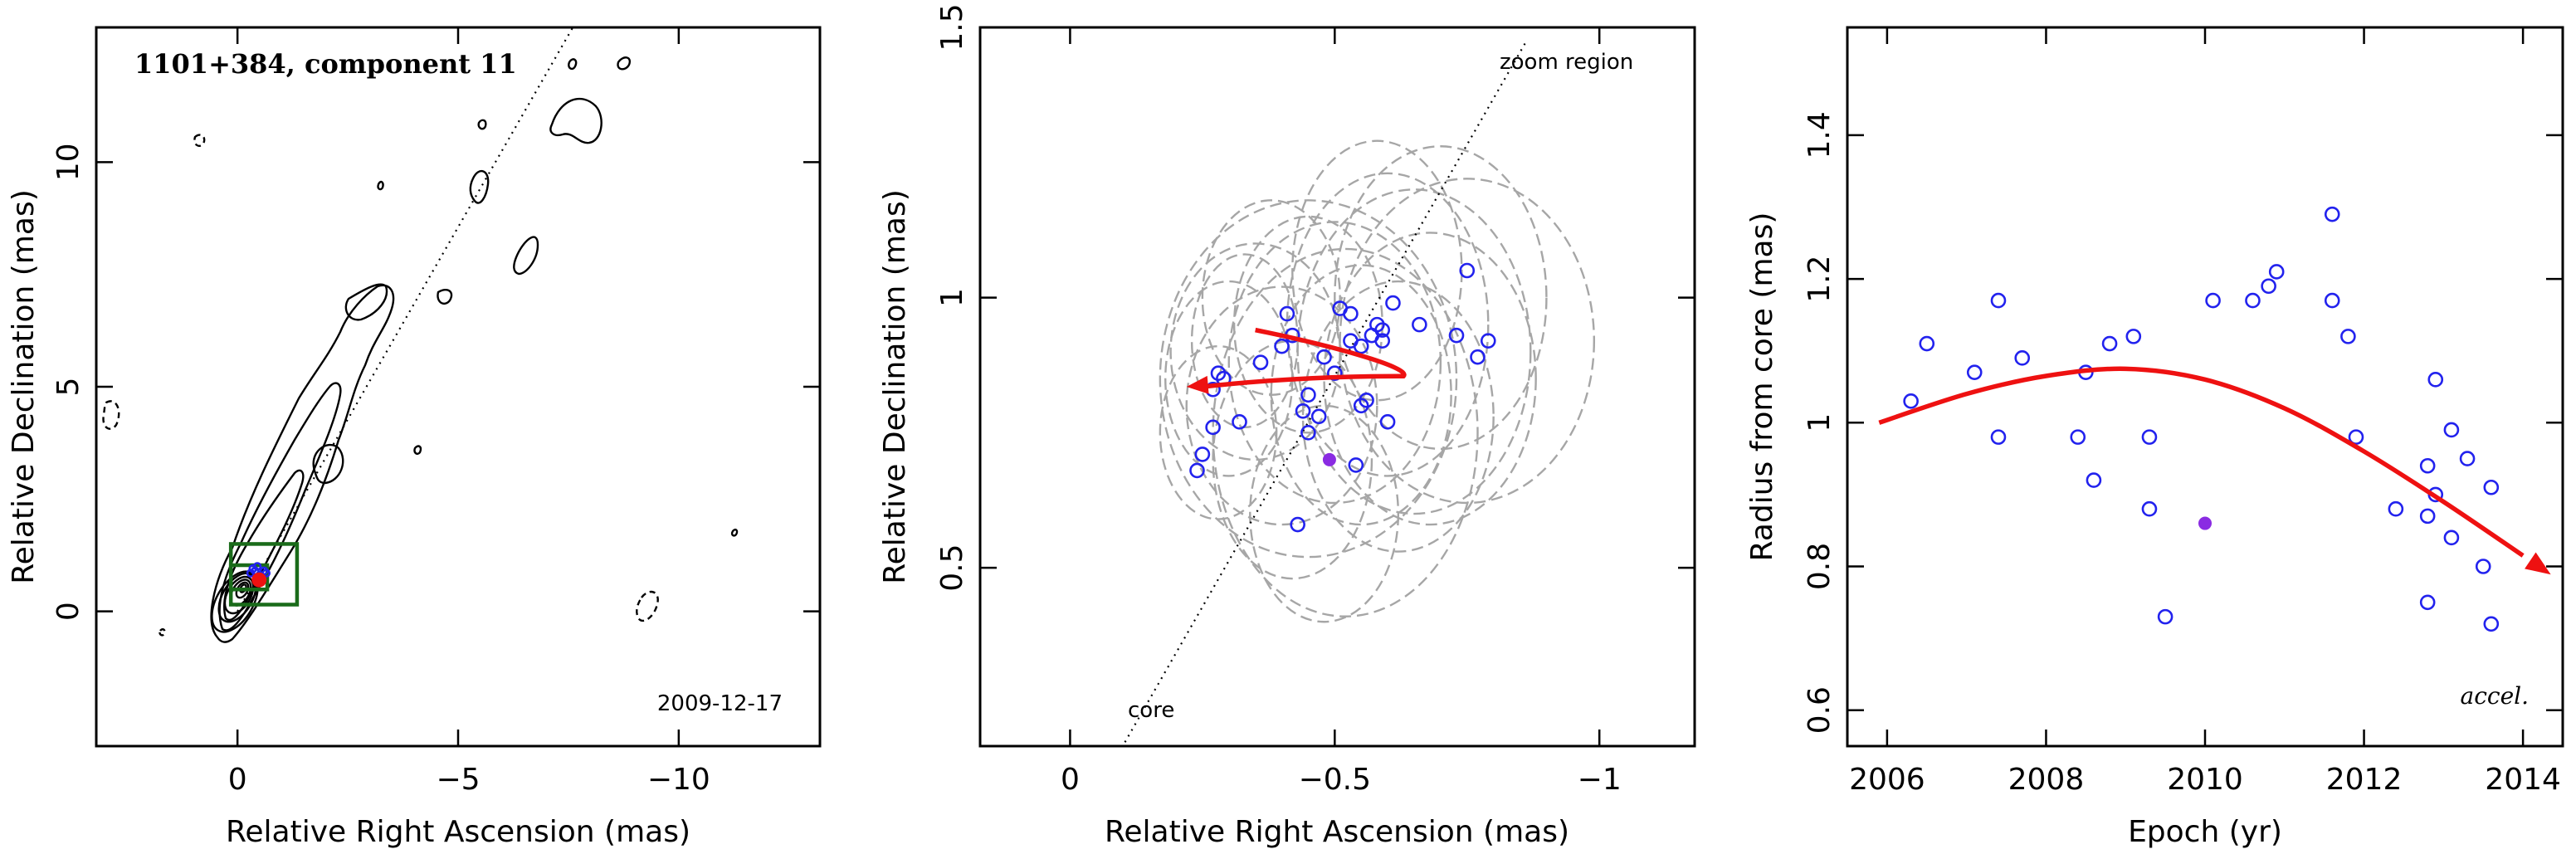 This screenshot has width=2576, height=854. What do you see at coordinates (1337, 832) in the screenshot?
I see `panel-2-xlabel: Relative Right Ascension (mas)` at bounding box center [1337, 832].